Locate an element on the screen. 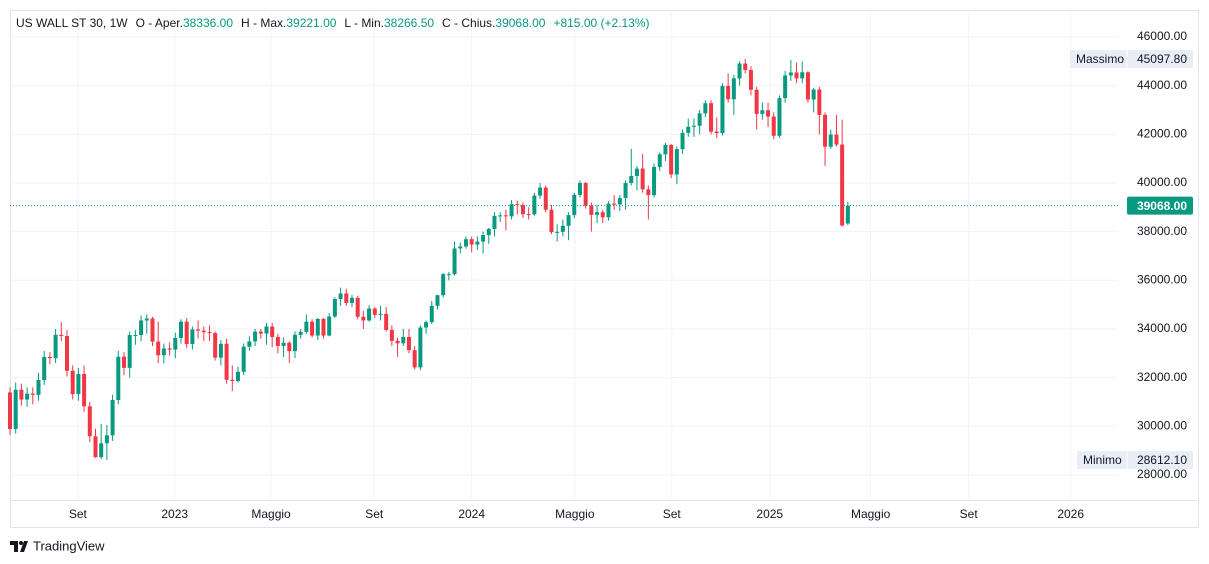 The height and width of the screenshot is (564, 1209). last-price-label: 39068.00 is located at coordinates (1162, 206).